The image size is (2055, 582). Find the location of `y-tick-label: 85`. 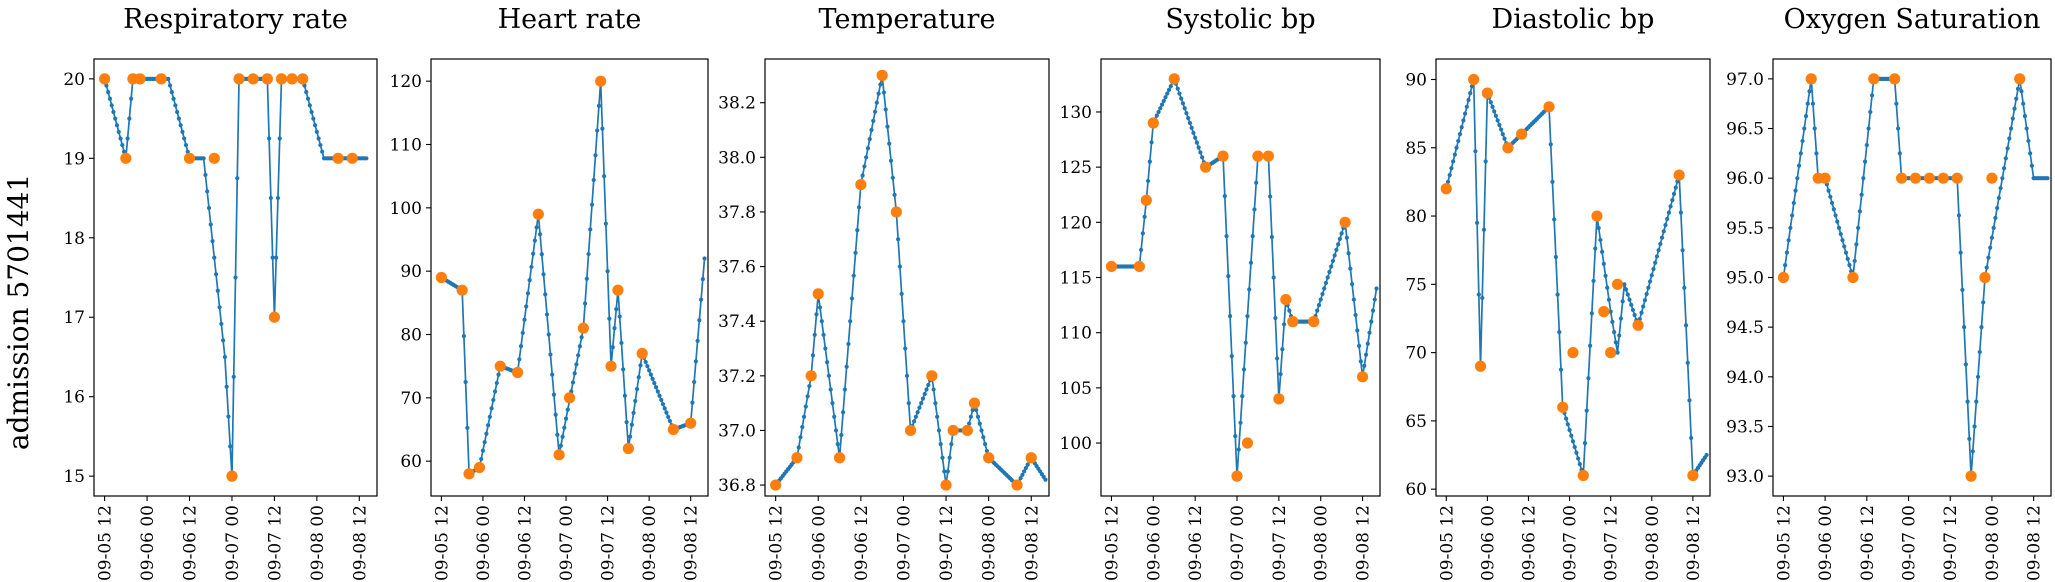

y-tick-label: 85 is located at coordinates (1416, 149).